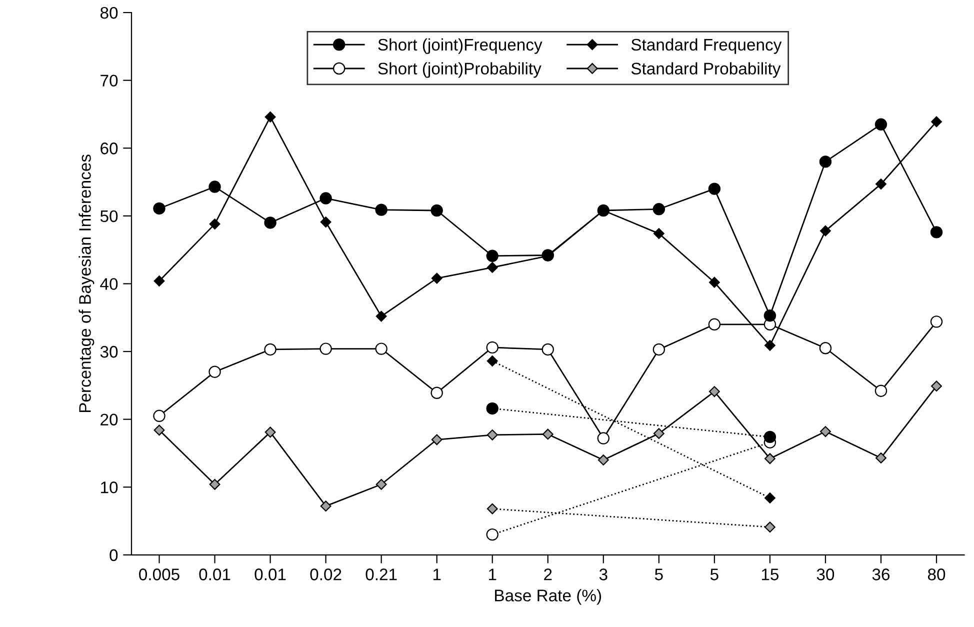 This screenshot has height=627, width=974. Describe the element at coordinates (460, 46) in the screenshot. I see `legend-label: Short (joint)Frequency` at that location.